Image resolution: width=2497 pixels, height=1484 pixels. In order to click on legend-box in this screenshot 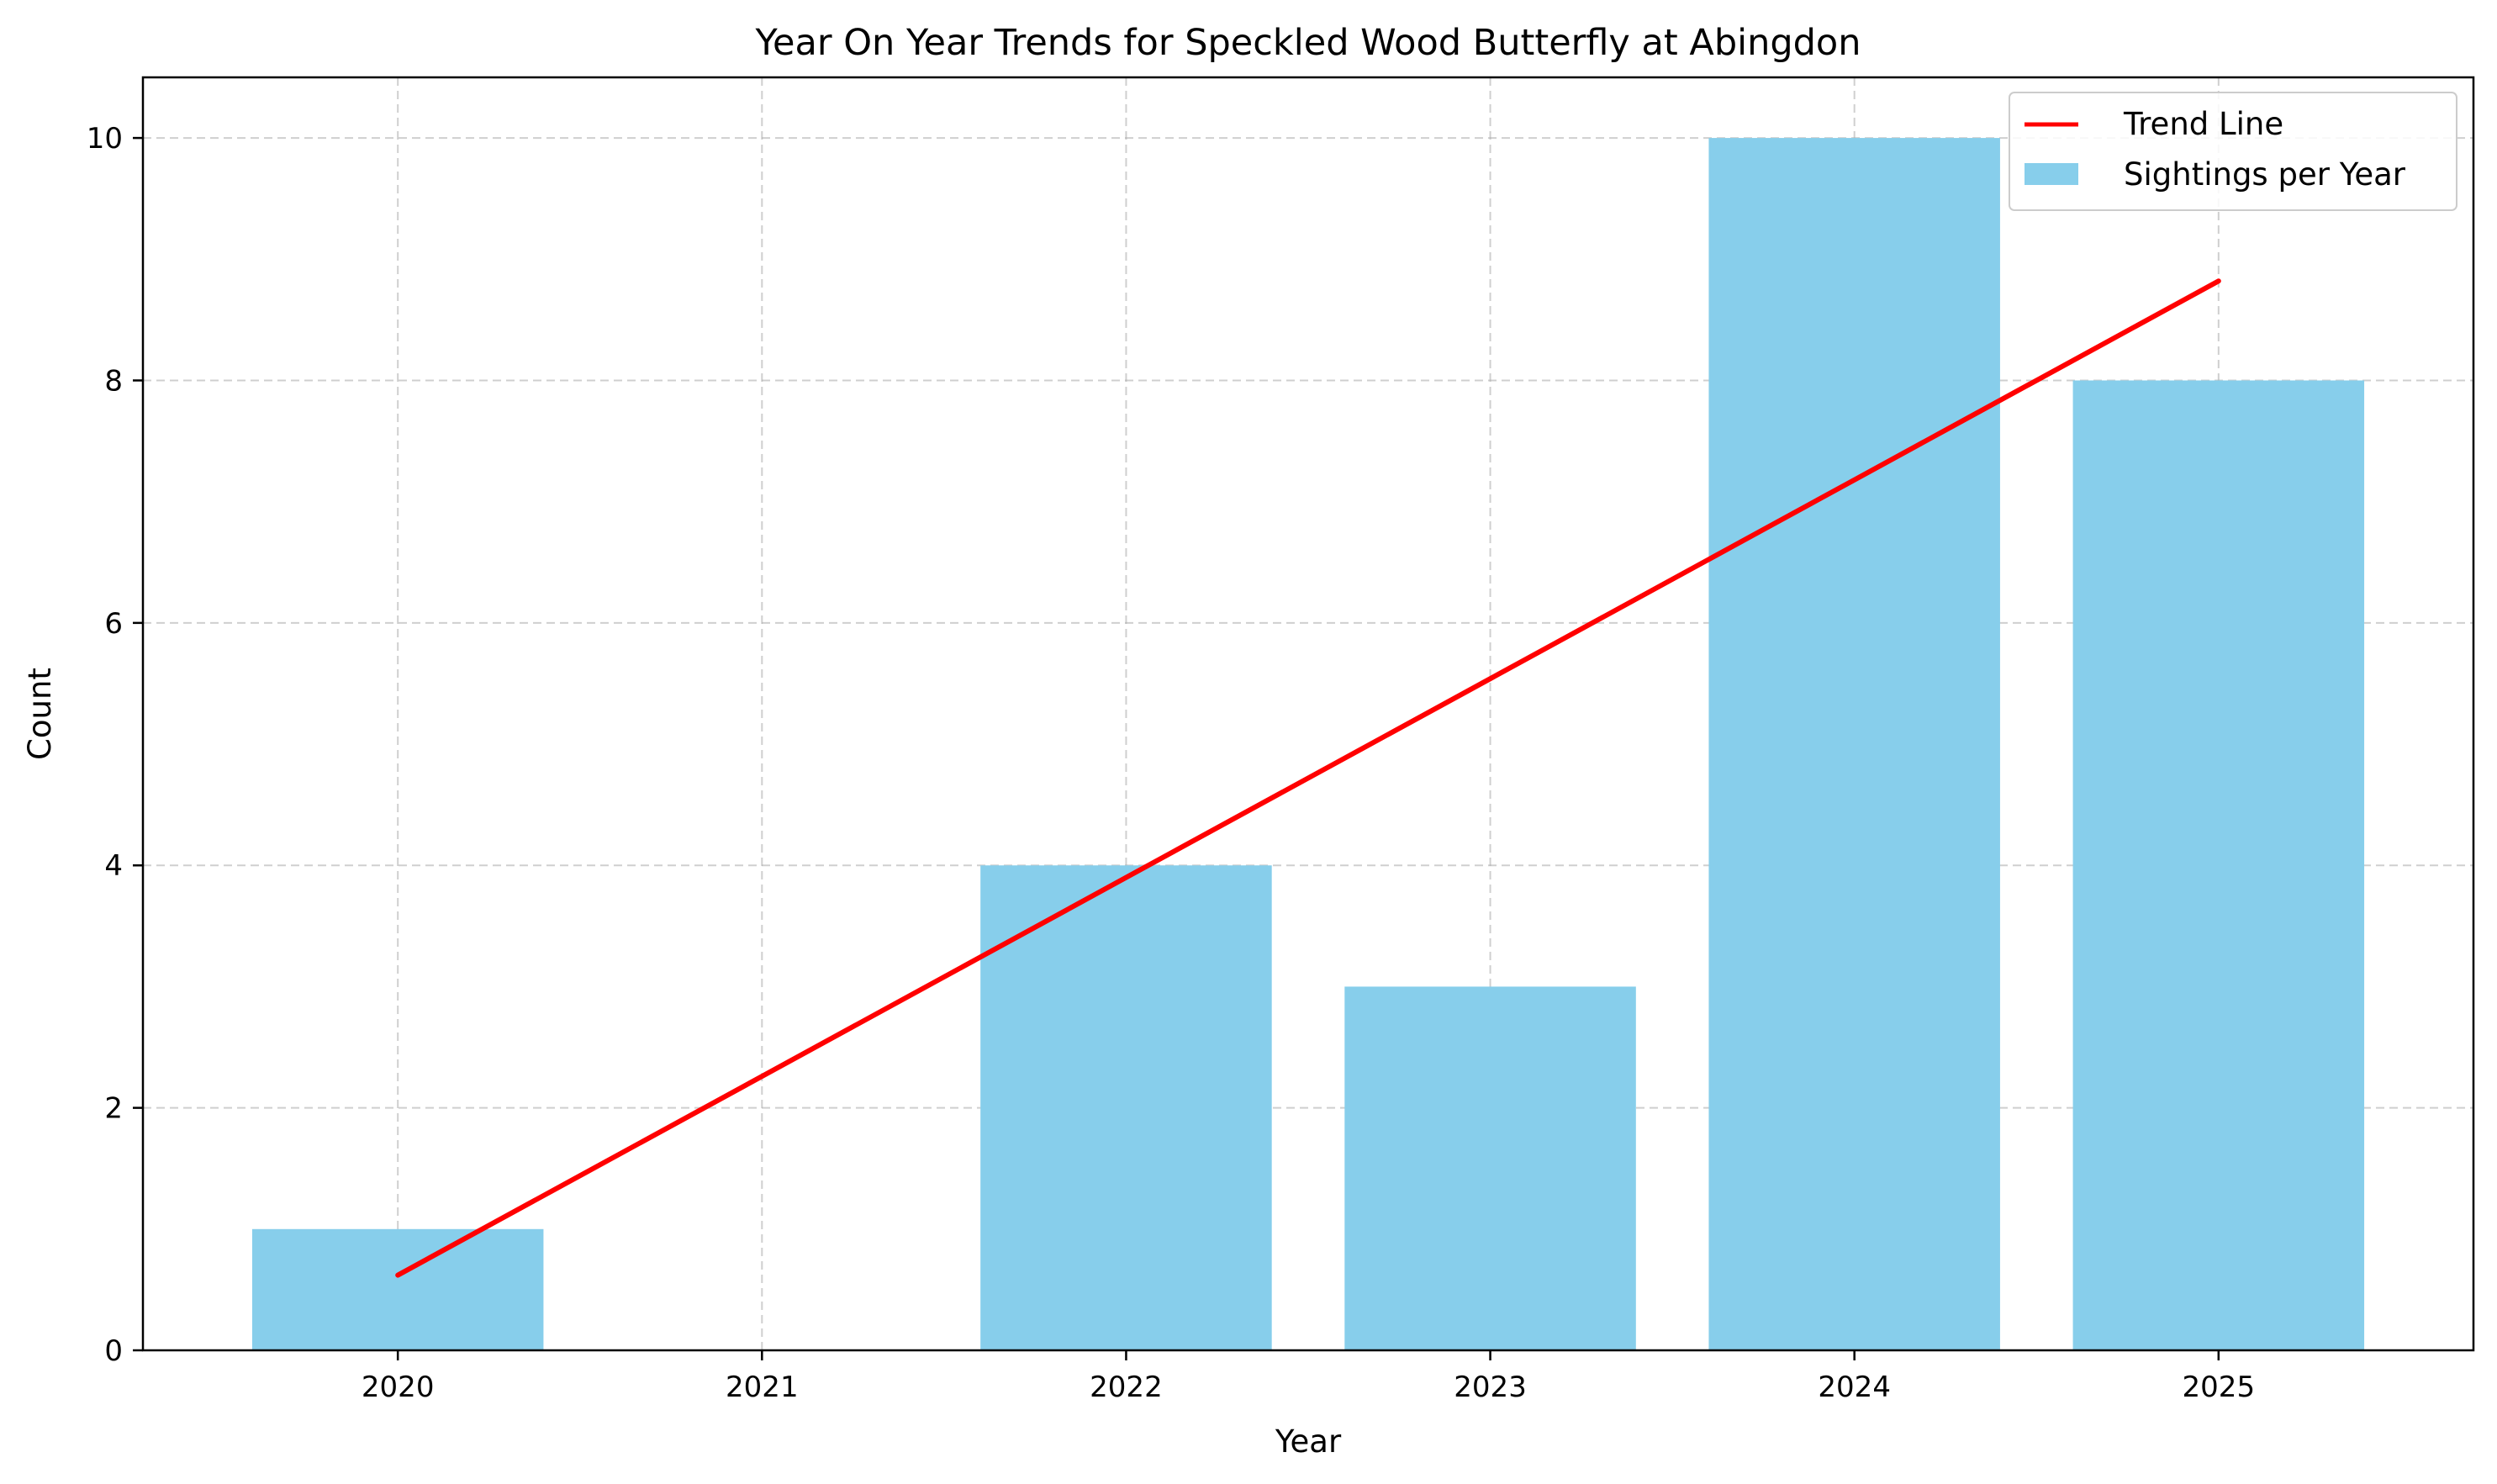, I will do `click(2233, 151)`.